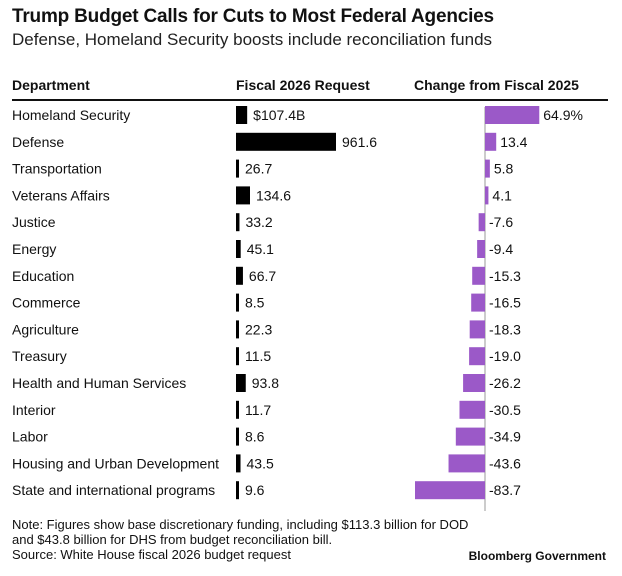 Image resolution: width=622 pixels, height=576 pixels. What do you see at coordinates (303, 85) in the screenshot?
I see `column-header-request: Fiscal 2026 Request` at bounding box center [303, 85].